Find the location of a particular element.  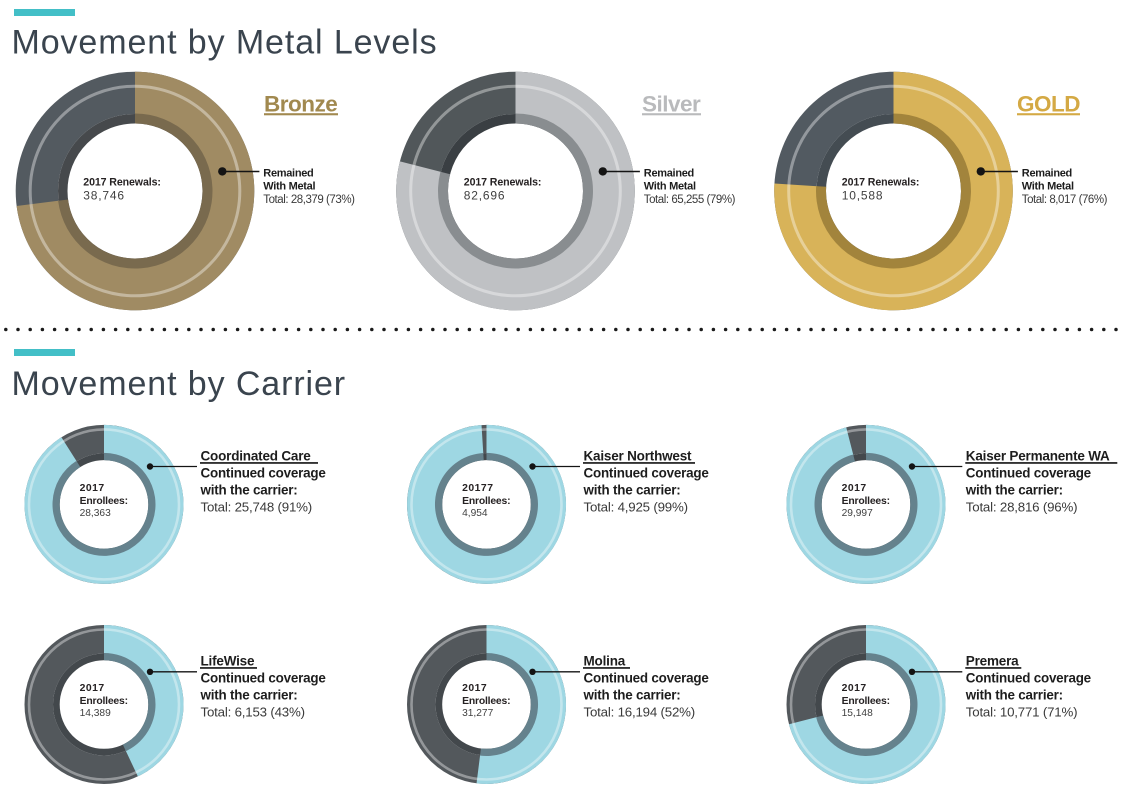

svg-text: Total: 28,379 (73%) is located at coordinates (309, 200).